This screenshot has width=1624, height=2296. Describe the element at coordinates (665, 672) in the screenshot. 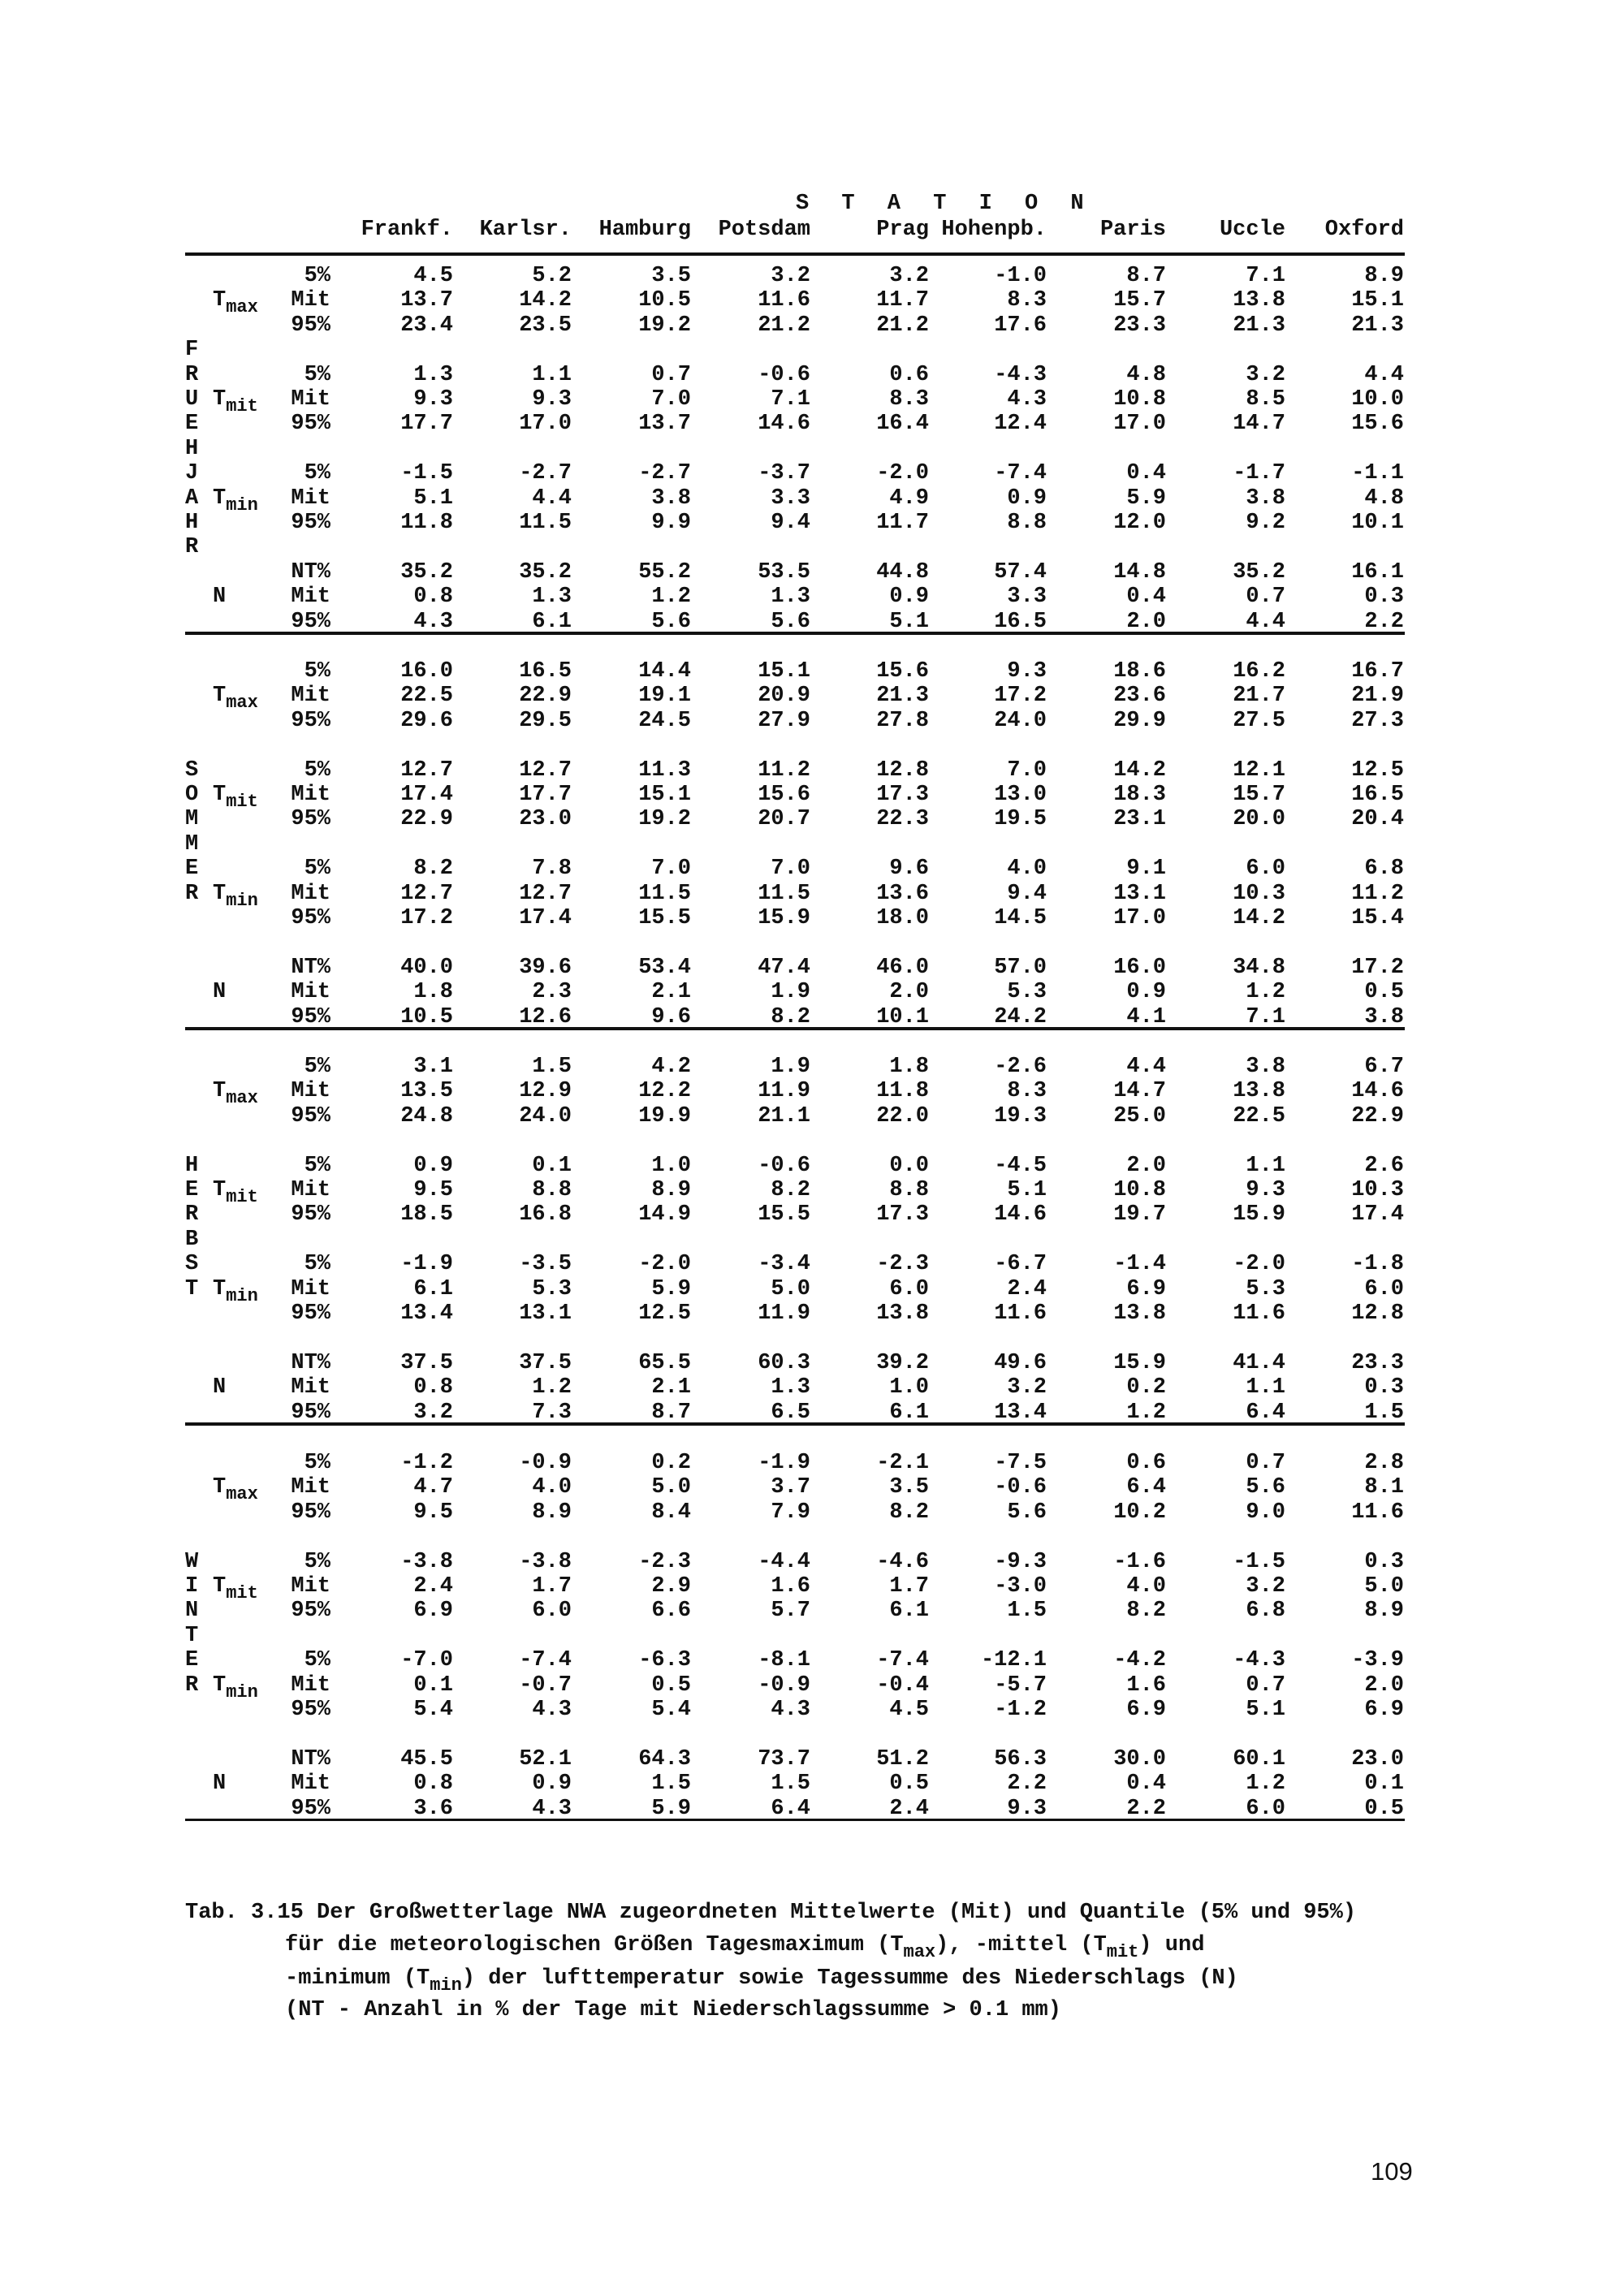

I see `table-cell: 14.4` at that location.